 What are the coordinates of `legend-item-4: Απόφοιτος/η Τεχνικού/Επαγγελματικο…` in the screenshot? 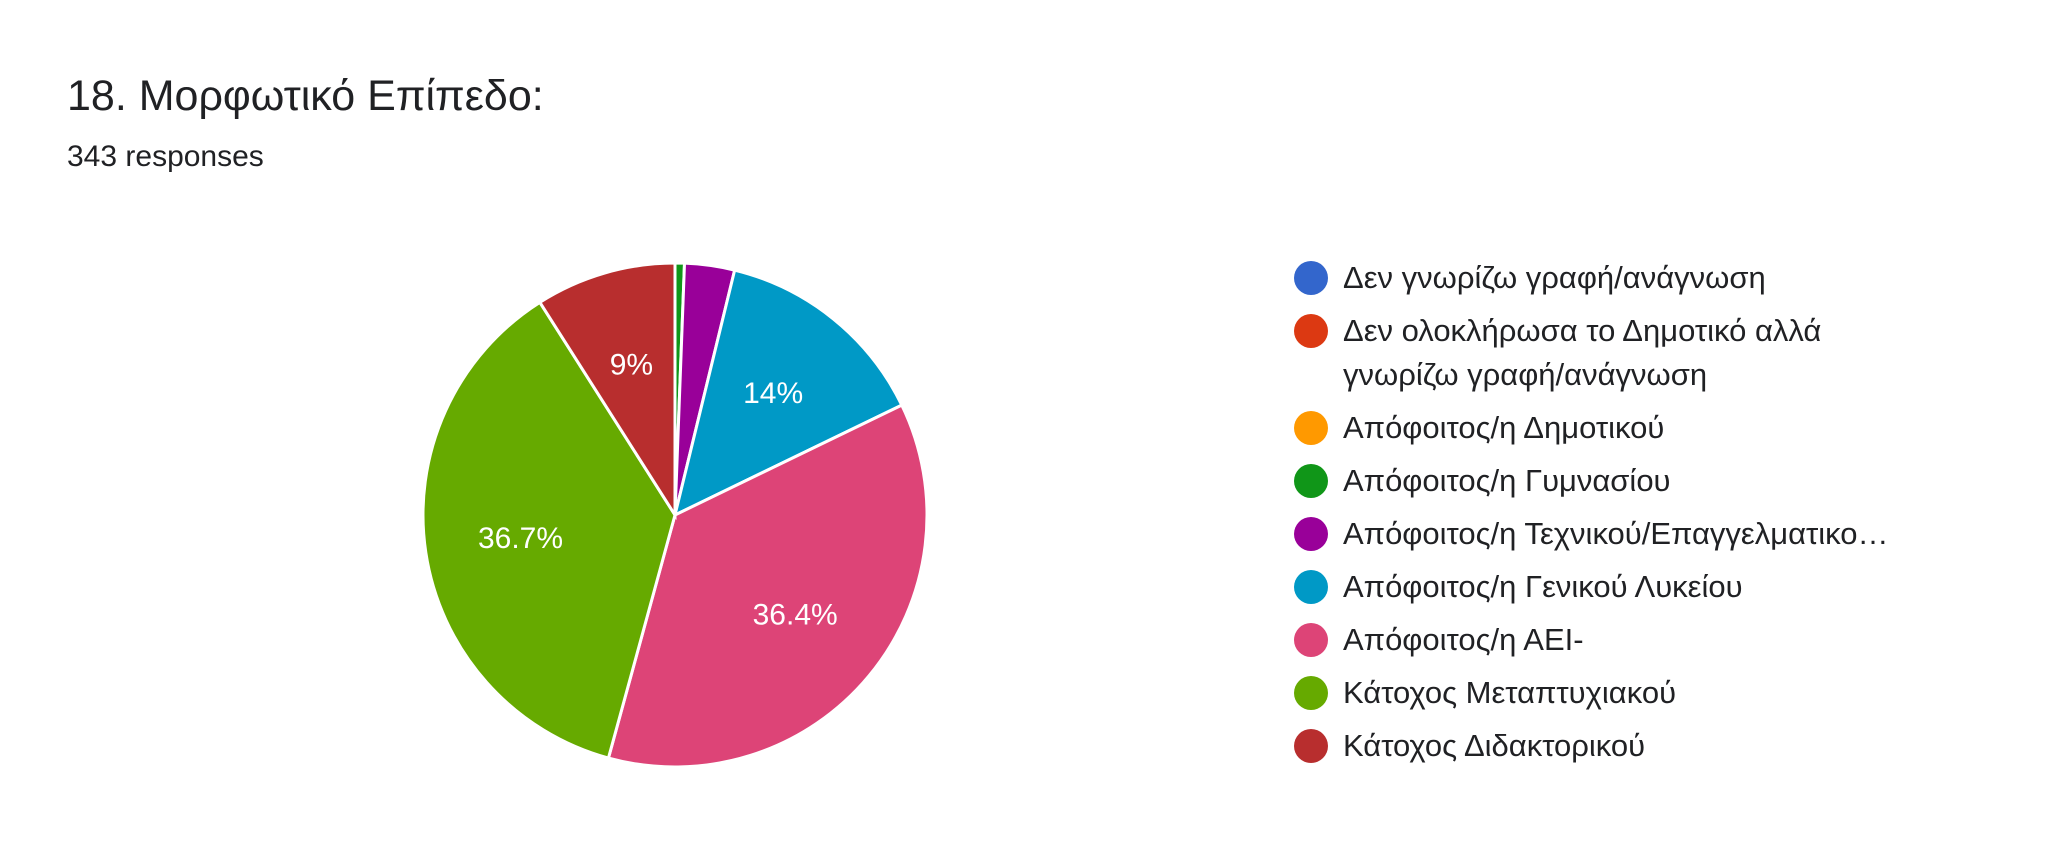 It's located at (1644, 534).